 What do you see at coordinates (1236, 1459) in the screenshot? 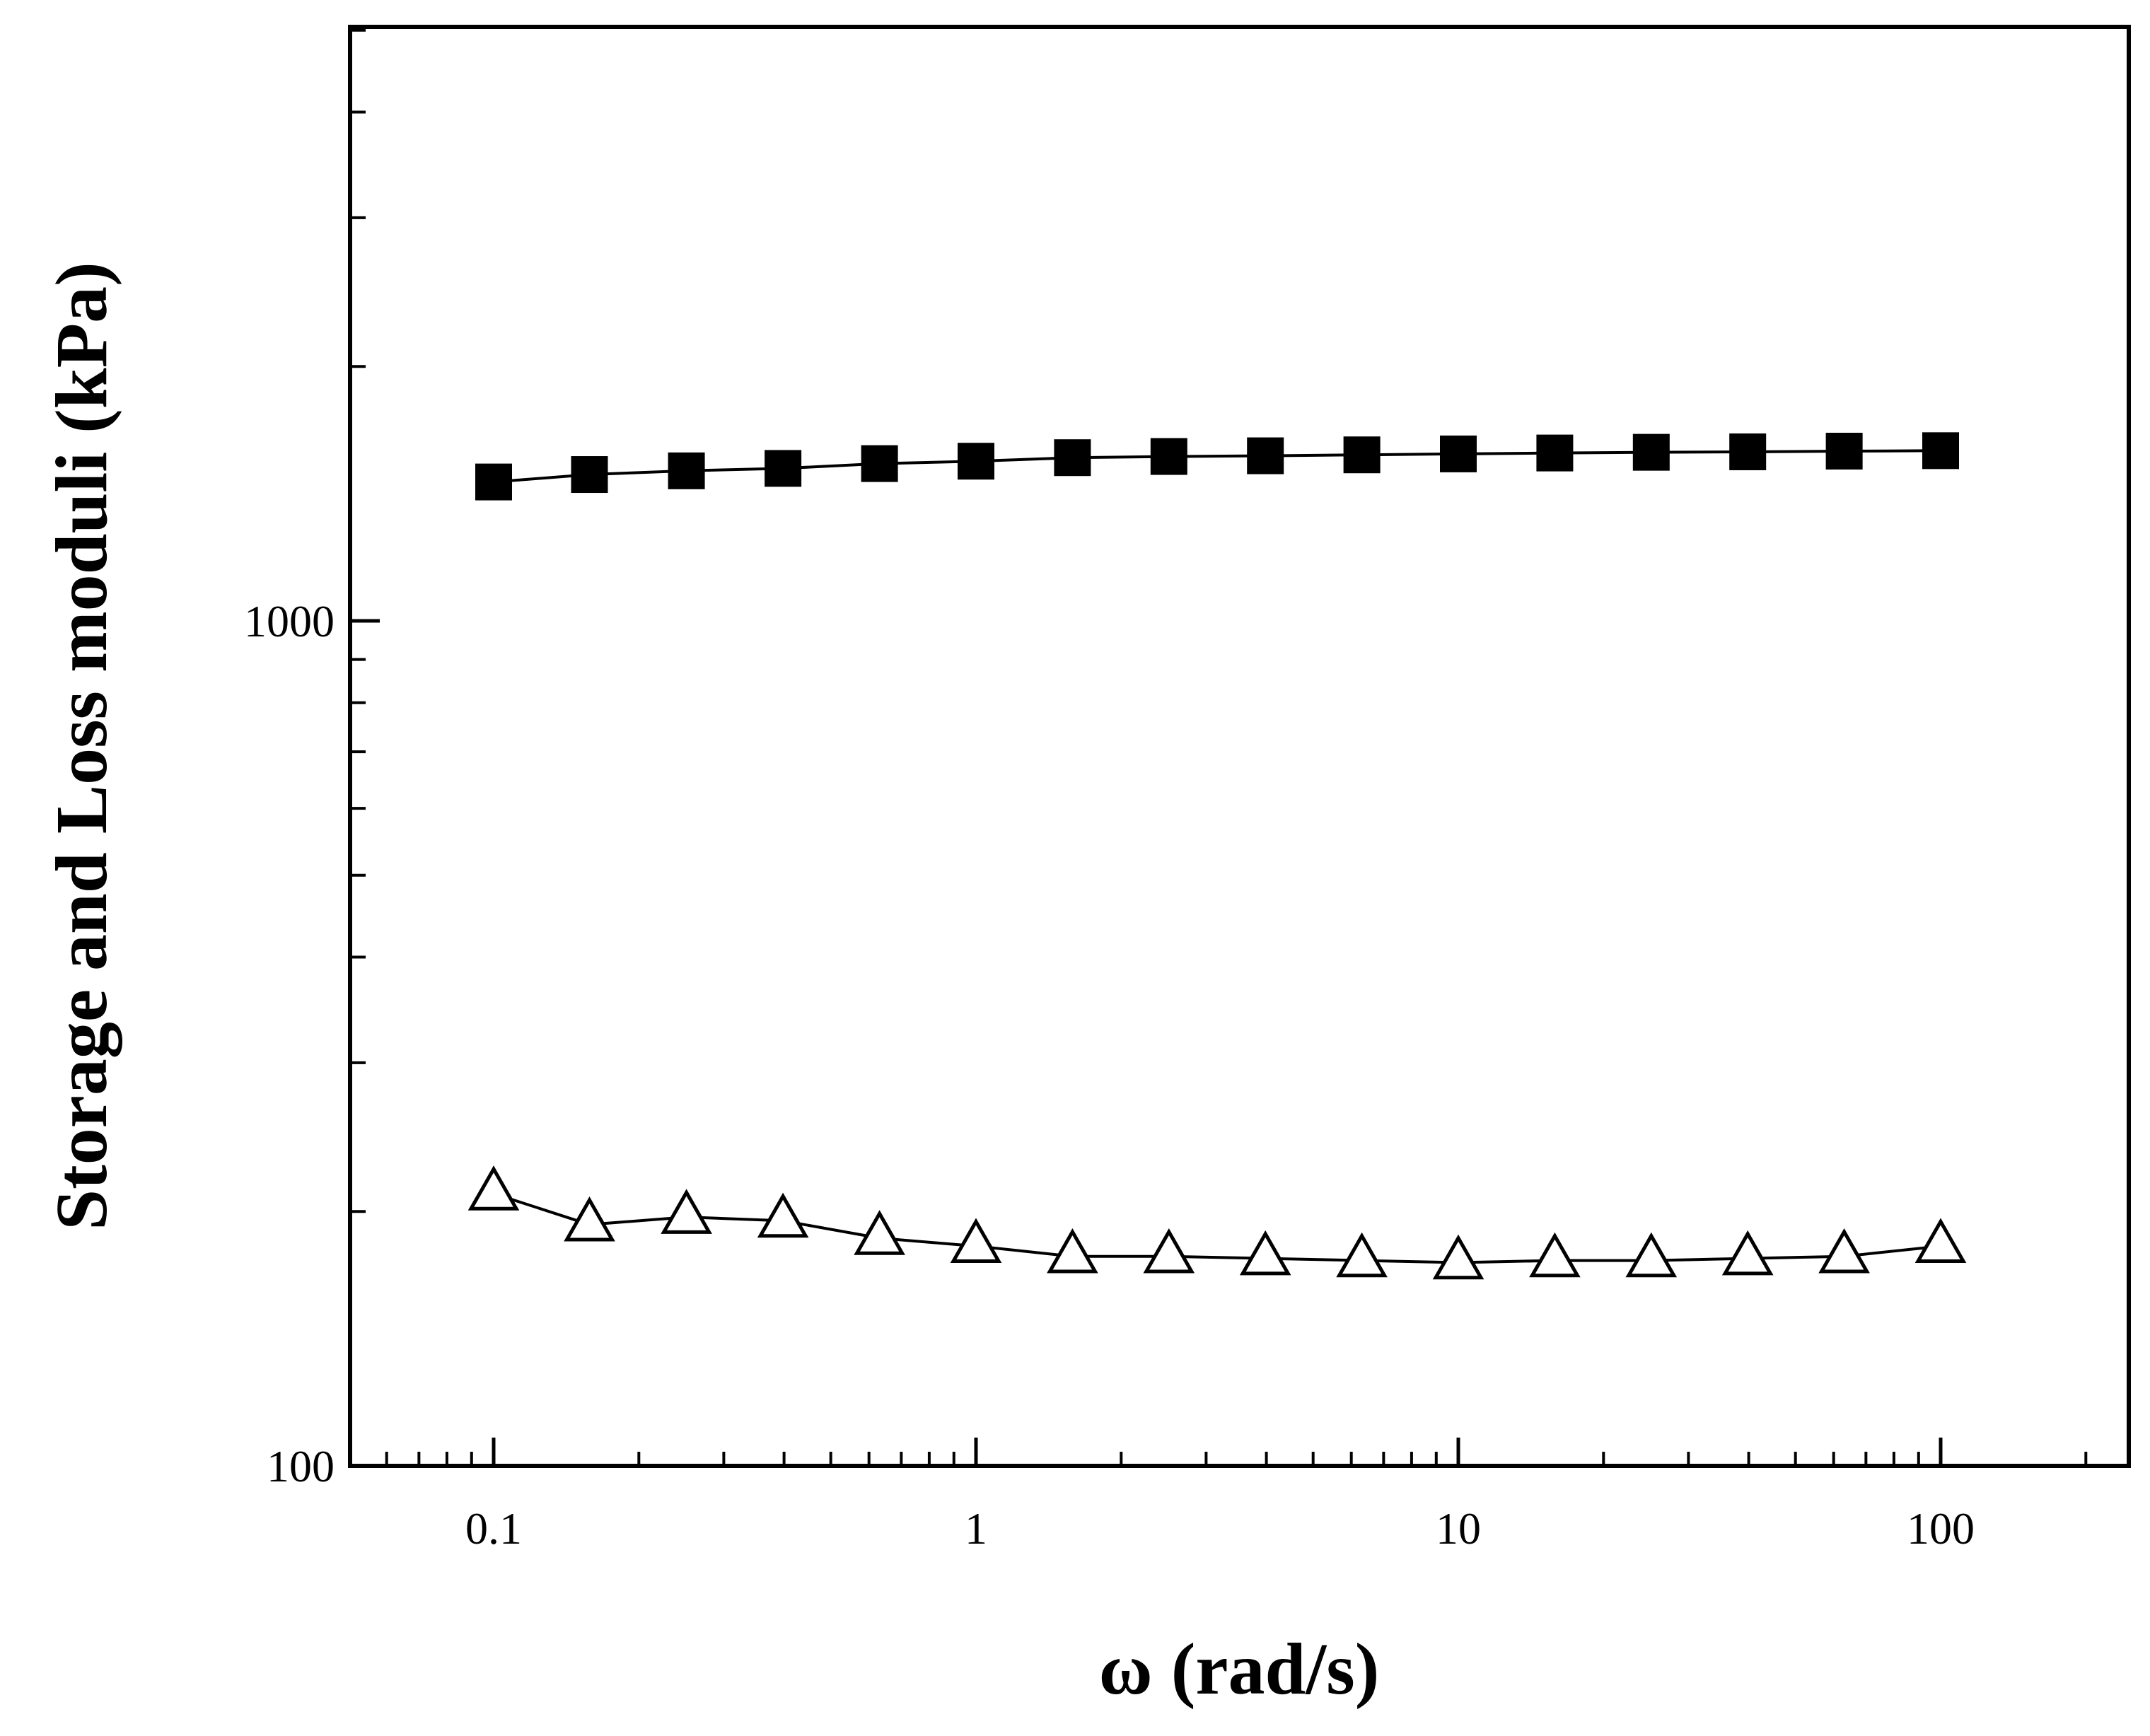
I see `x-minor-ticks` at bounding box center [1236, 1459].